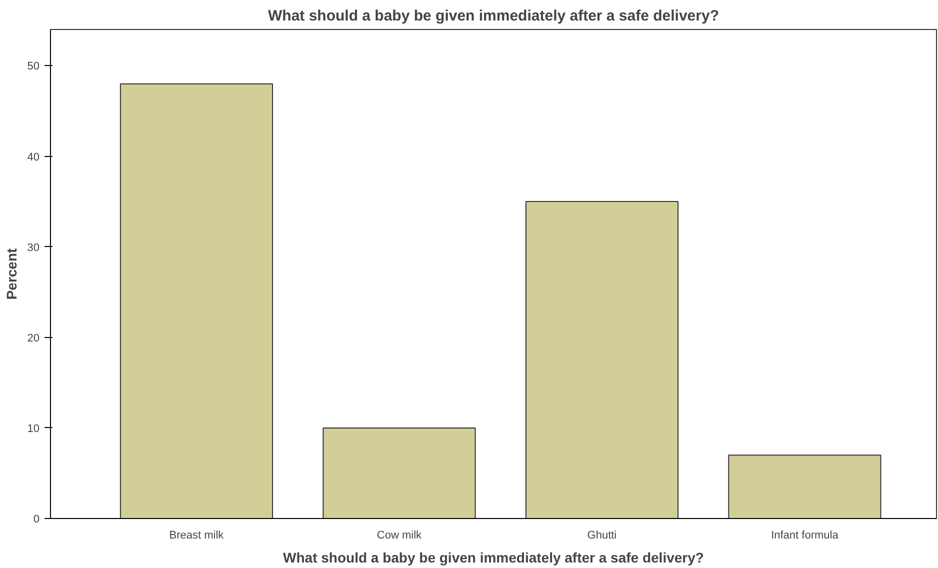 The height and width of the screenshot is (568, 938). I want to click on x-tick-label: Breast milk, so click(196, 536).